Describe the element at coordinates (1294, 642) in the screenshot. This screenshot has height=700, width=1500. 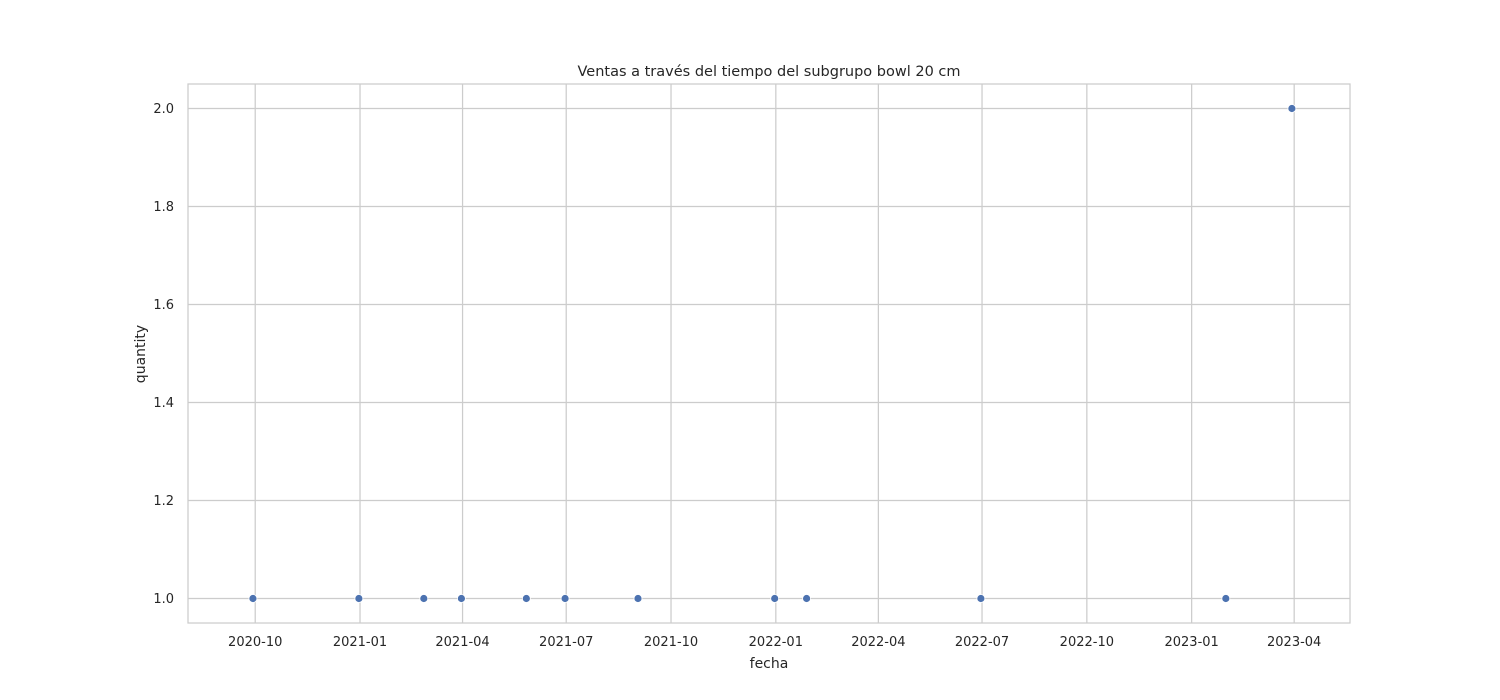
I see `x-tick-label: 2023-04` at that location.